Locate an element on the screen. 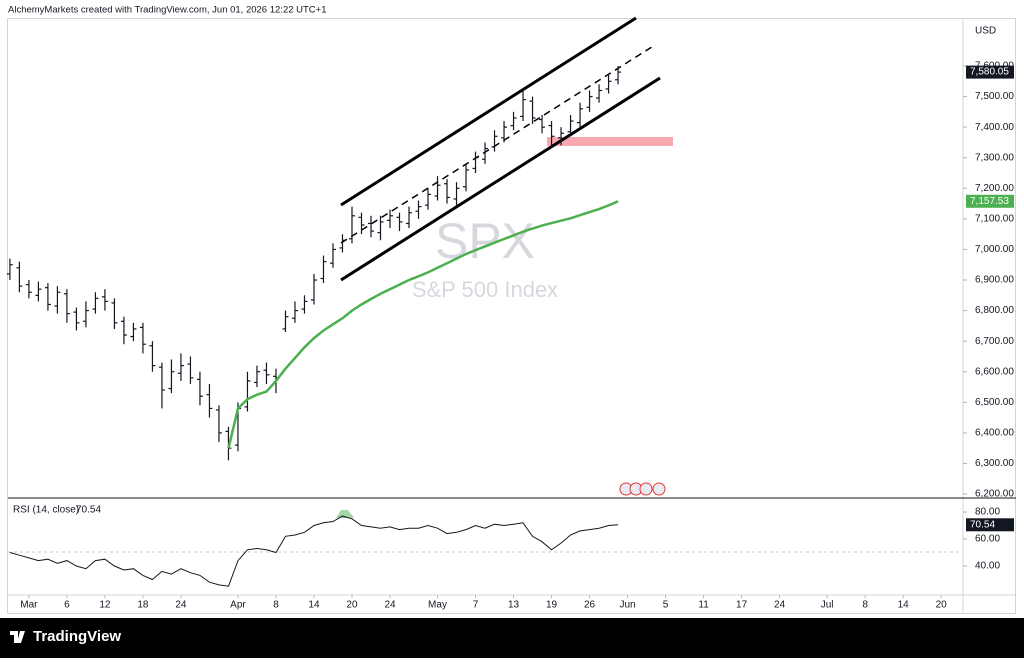 The image size is (1024, 663). rsi-tag-bg is located at coordinates (990, 525).